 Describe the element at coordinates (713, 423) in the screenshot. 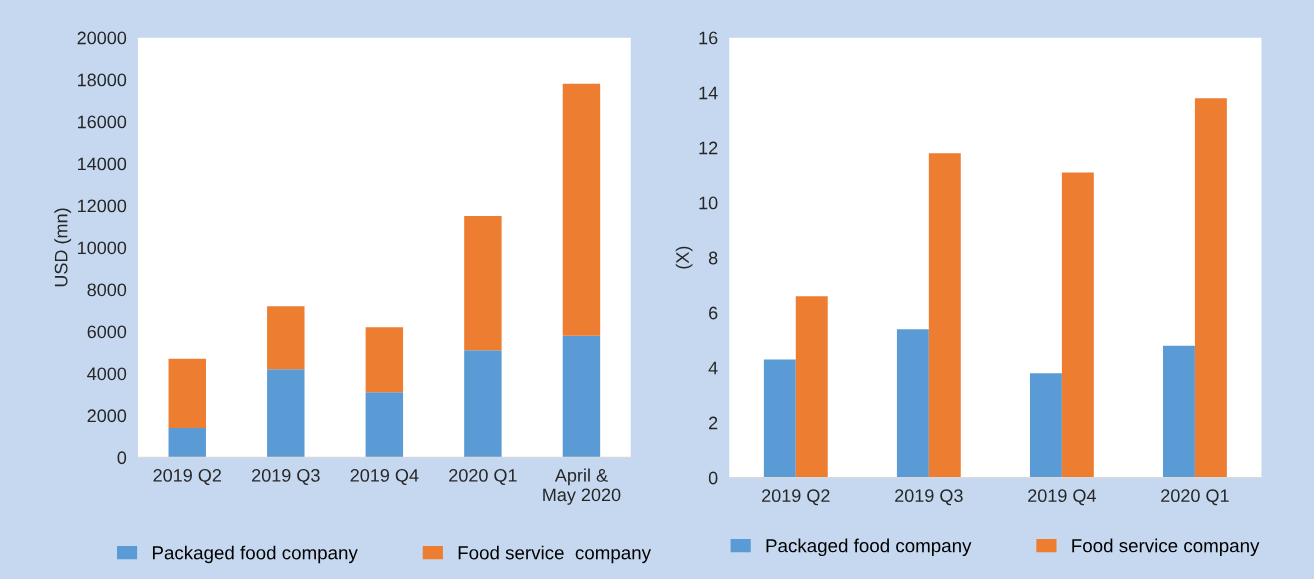

I see `y-tick-label: 2` at that location.